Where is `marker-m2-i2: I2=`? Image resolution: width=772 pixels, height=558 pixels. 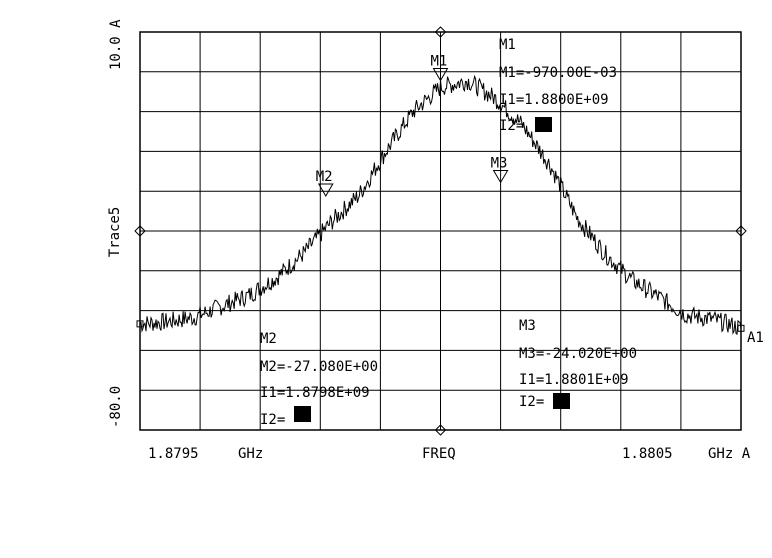 marker-m2-i2: I2= is located at coordinates (272, 420).